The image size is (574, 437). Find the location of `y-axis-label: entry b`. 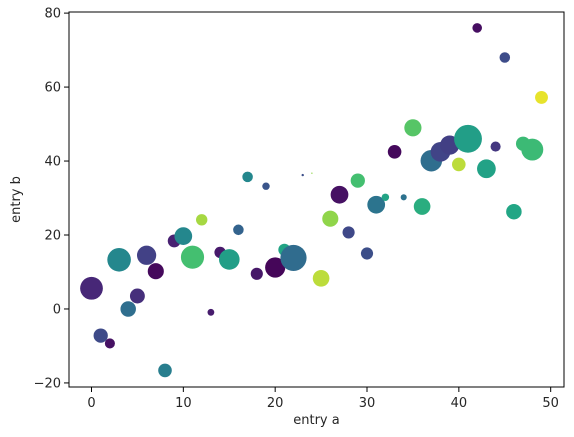

y-axis-label: entry b is located at coordinates (16, 199).